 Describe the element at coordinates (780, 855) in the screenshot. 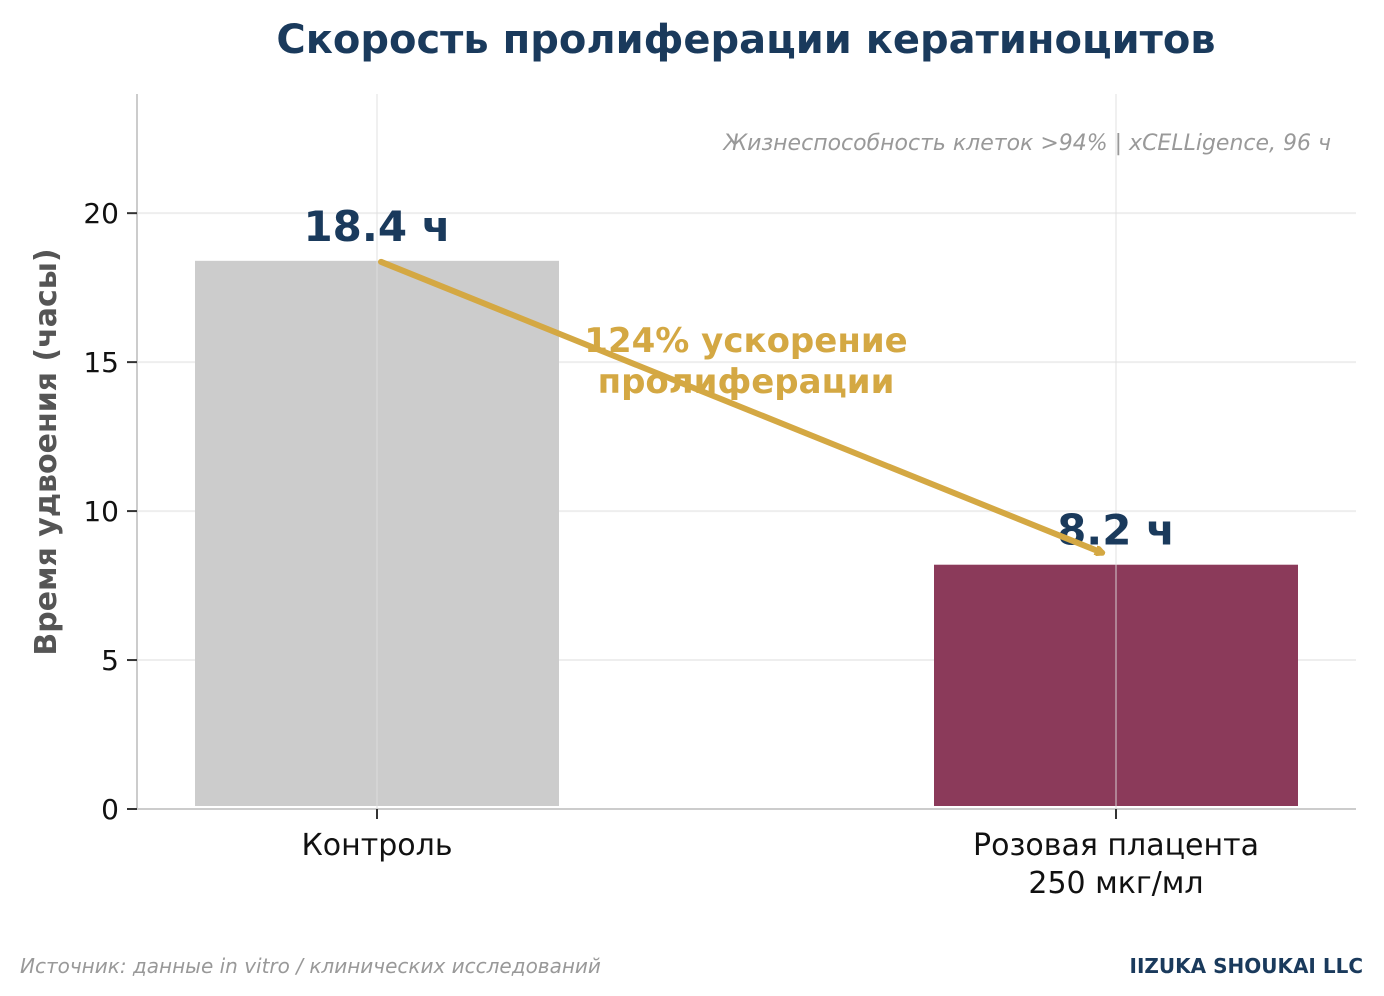

I see `x-ticks: Контроль Розовая плацента 250 мкг/мл` at that location.